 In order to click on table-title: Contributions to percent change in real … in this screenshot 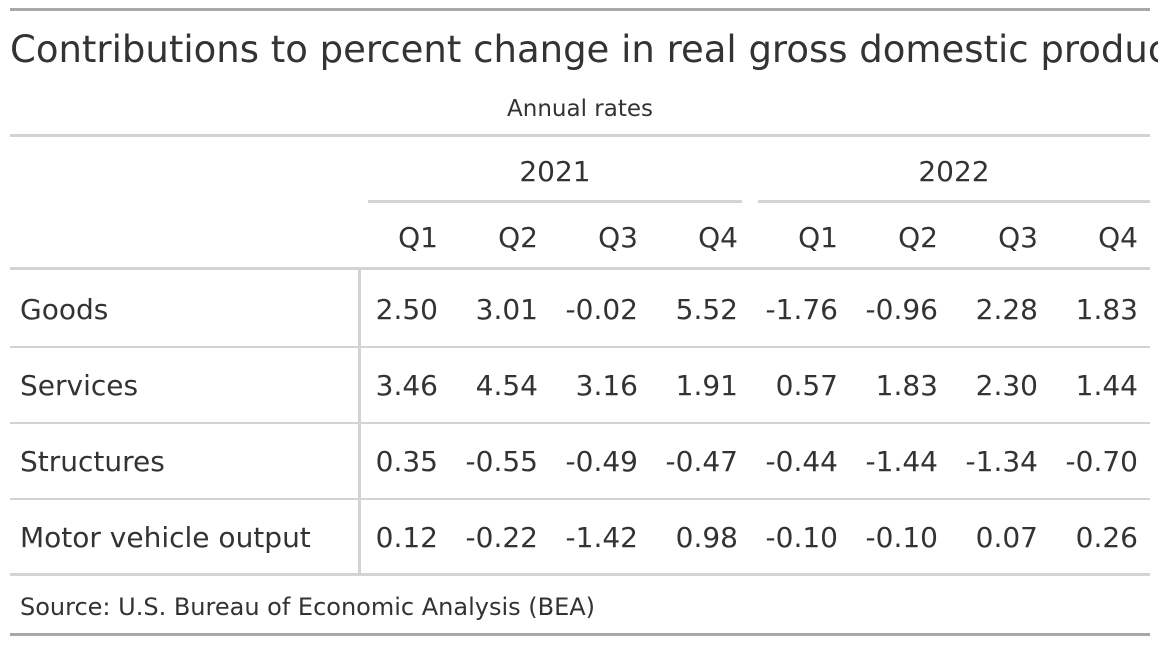, I will do `click(584, 49)`.